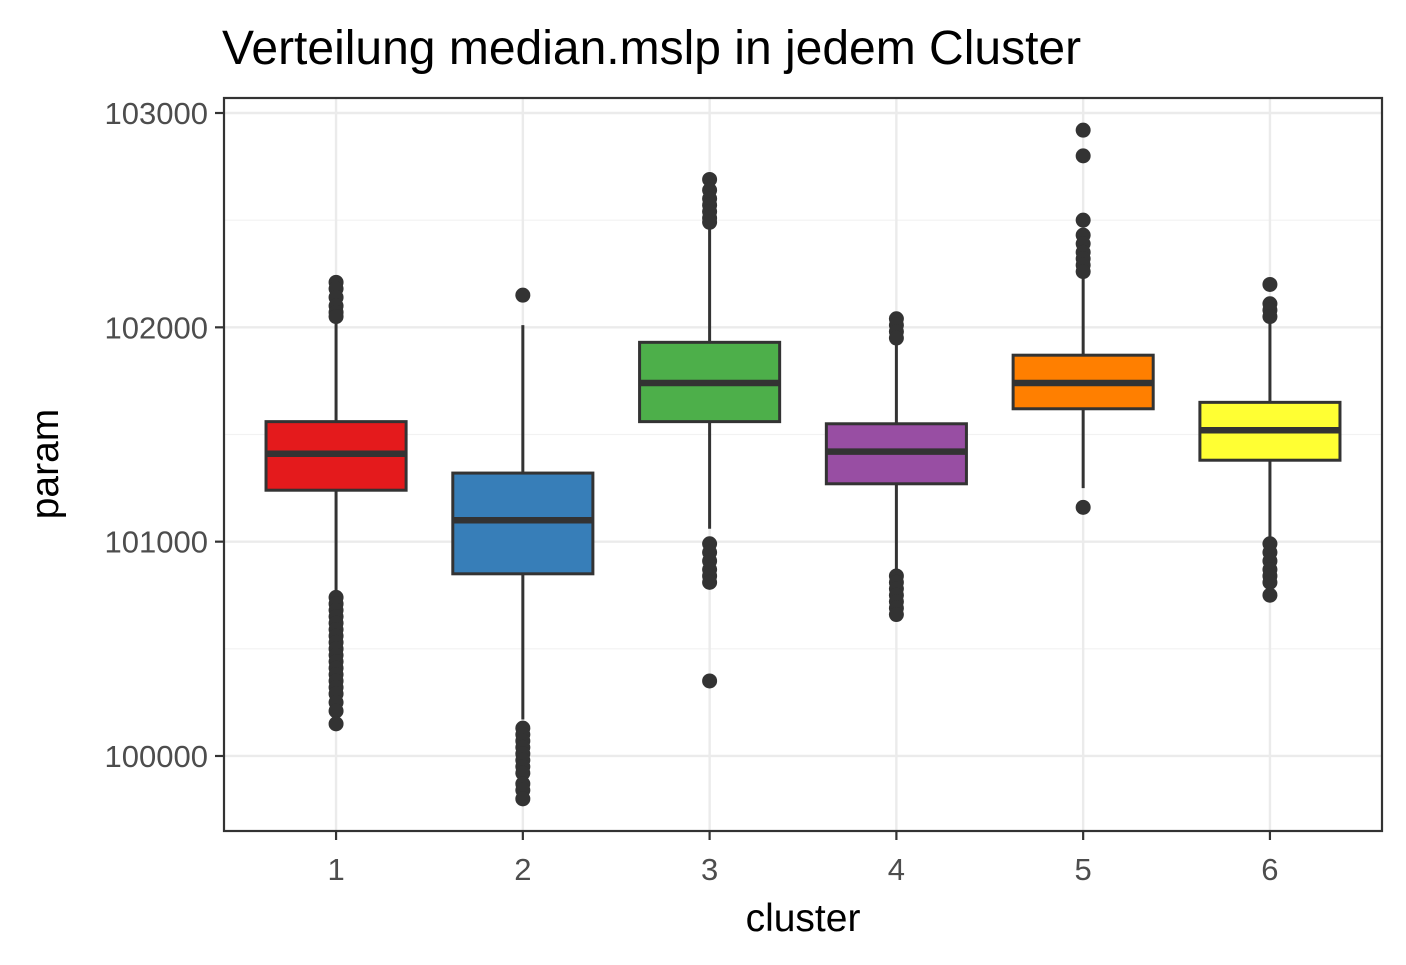 This screenshot has height=965, width=1406. What do you see at coordinates (156, 327) in the screenshot?
I see `y-tick-label: 102000` at bounding box center [156, 327].